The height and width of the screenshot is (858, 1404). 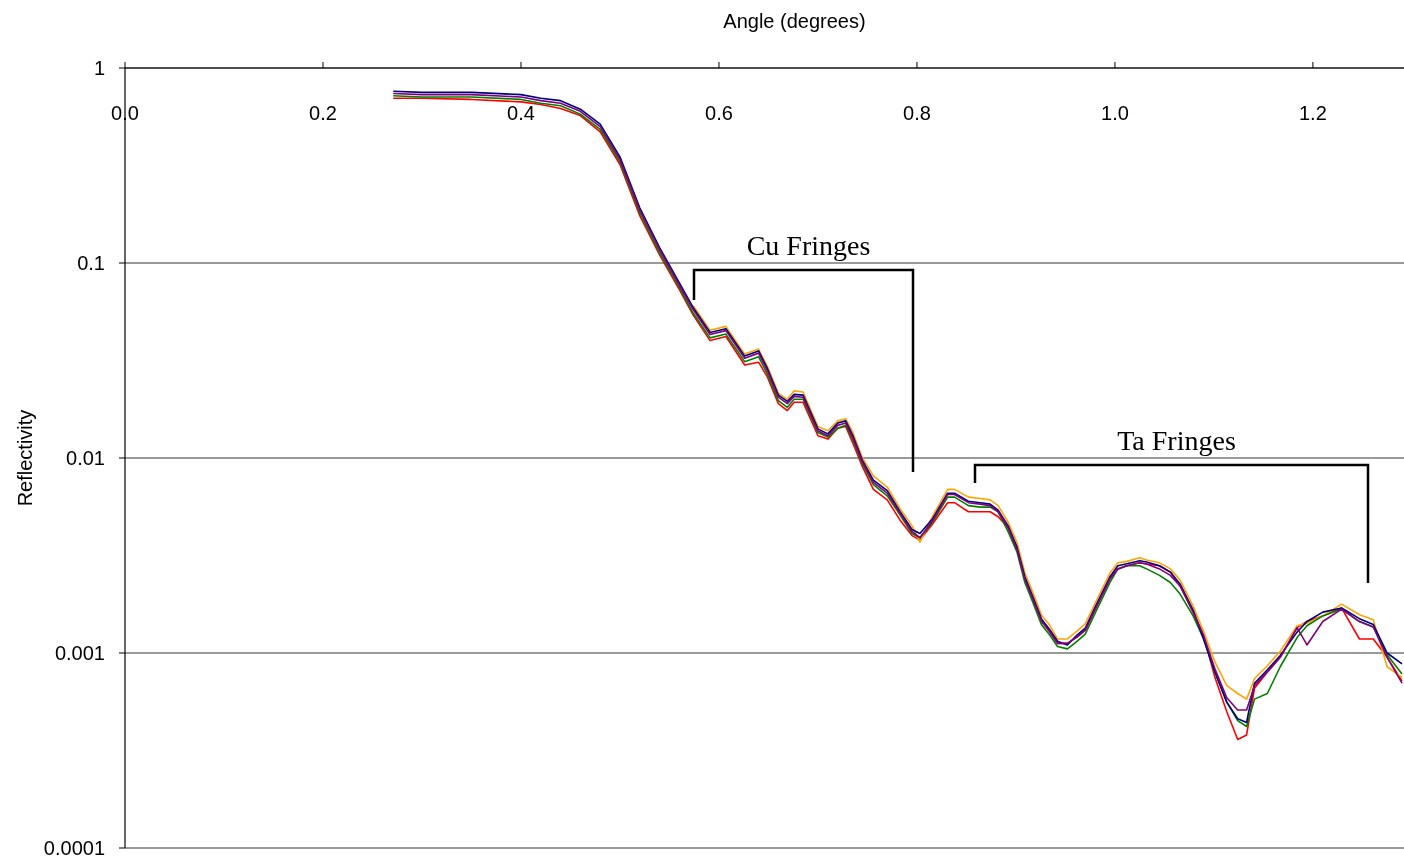 I want to click on x-tick-label: 1.2, so click(x=1313, y=113).